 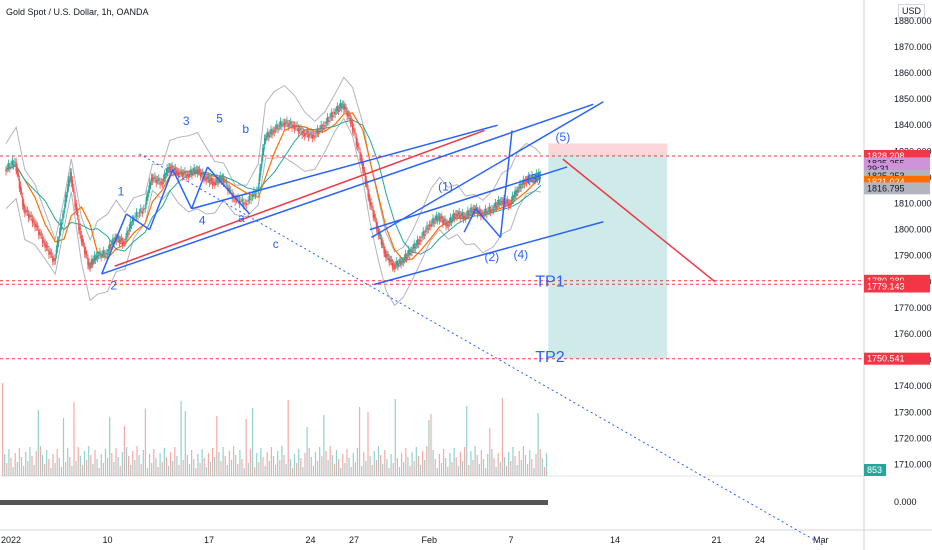 I want to click on y-tick-label: 1760.000, so click(x=913, y=334).